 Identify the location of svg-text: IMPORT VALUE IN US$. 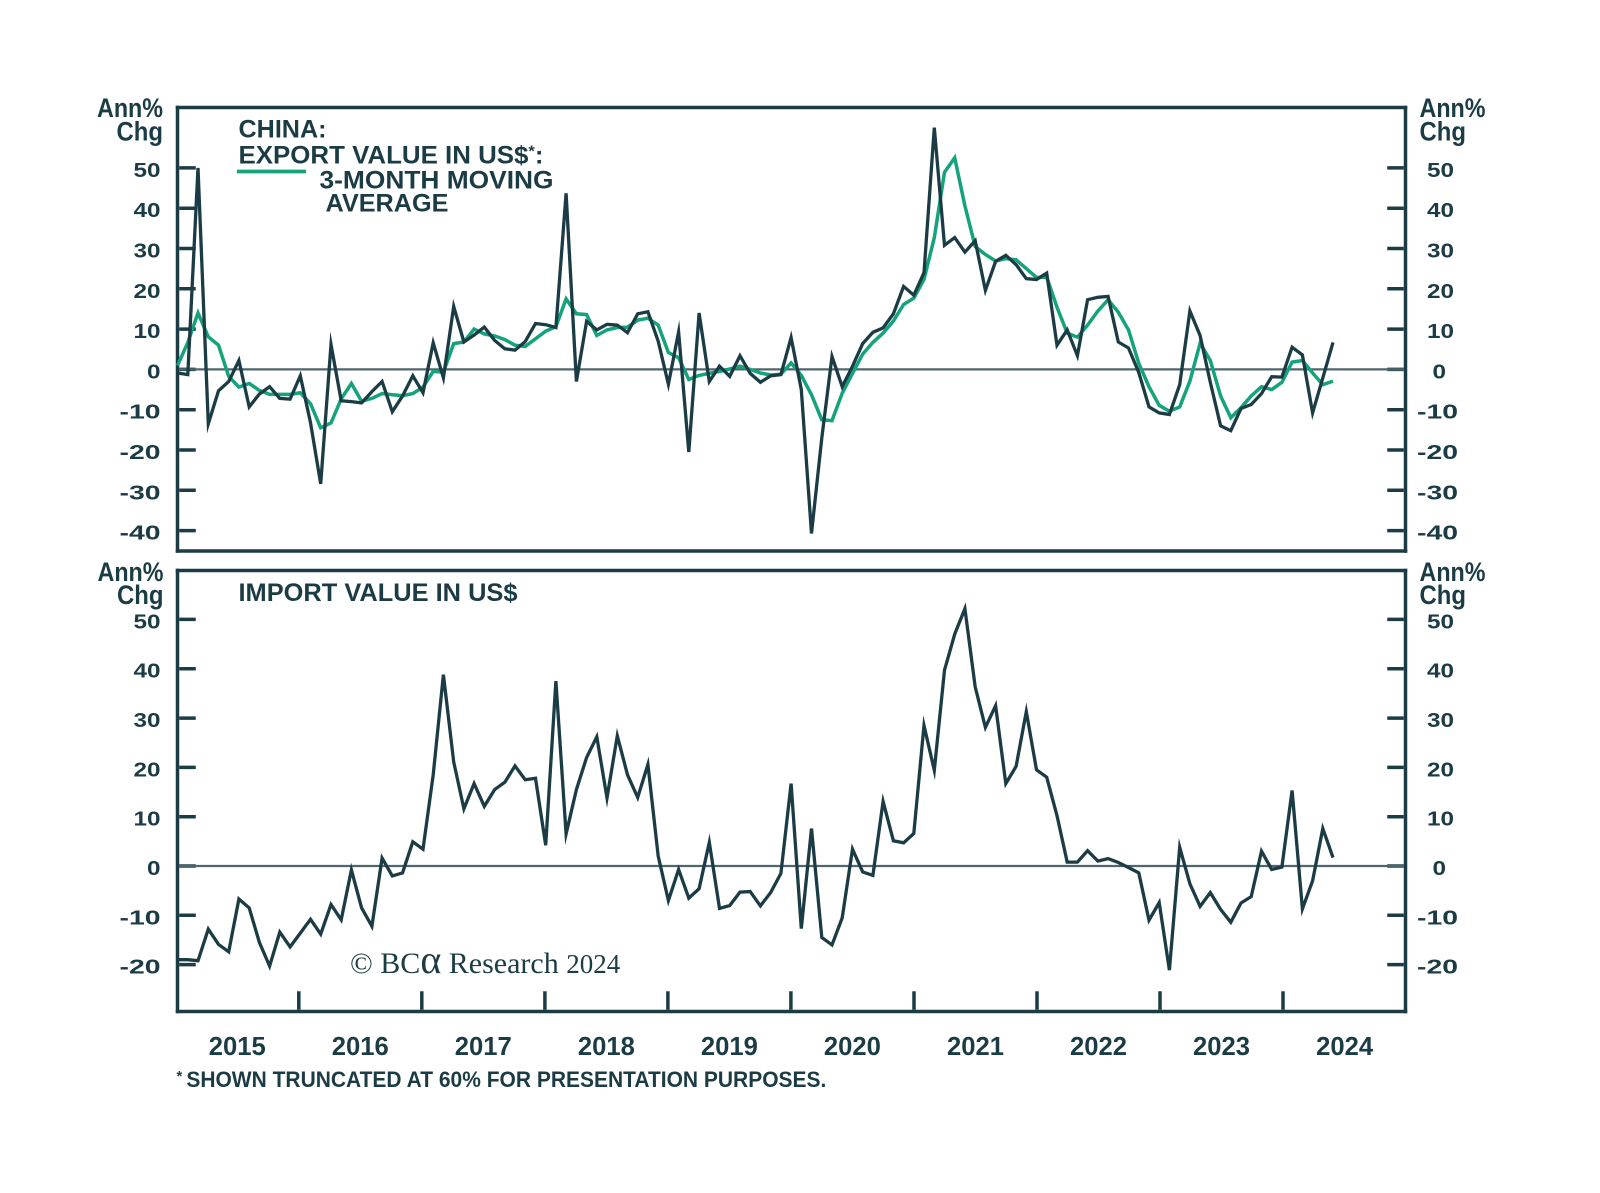
(378, 593).